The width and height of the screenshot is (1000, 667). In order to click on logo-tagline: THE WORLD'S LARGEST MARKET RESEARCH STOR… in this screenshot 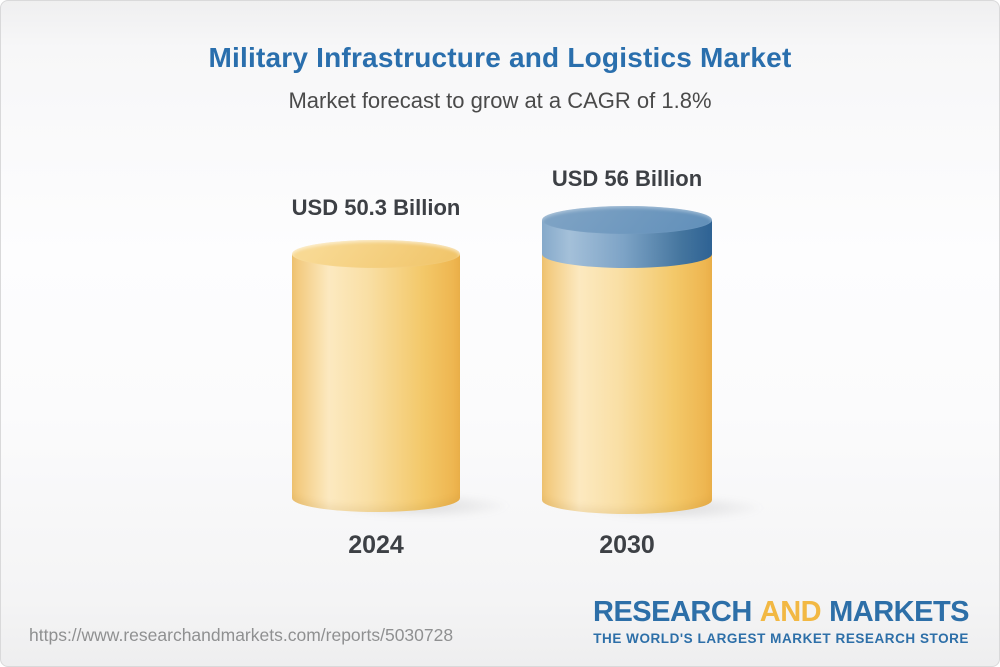, I will do `click(781, 638)`.